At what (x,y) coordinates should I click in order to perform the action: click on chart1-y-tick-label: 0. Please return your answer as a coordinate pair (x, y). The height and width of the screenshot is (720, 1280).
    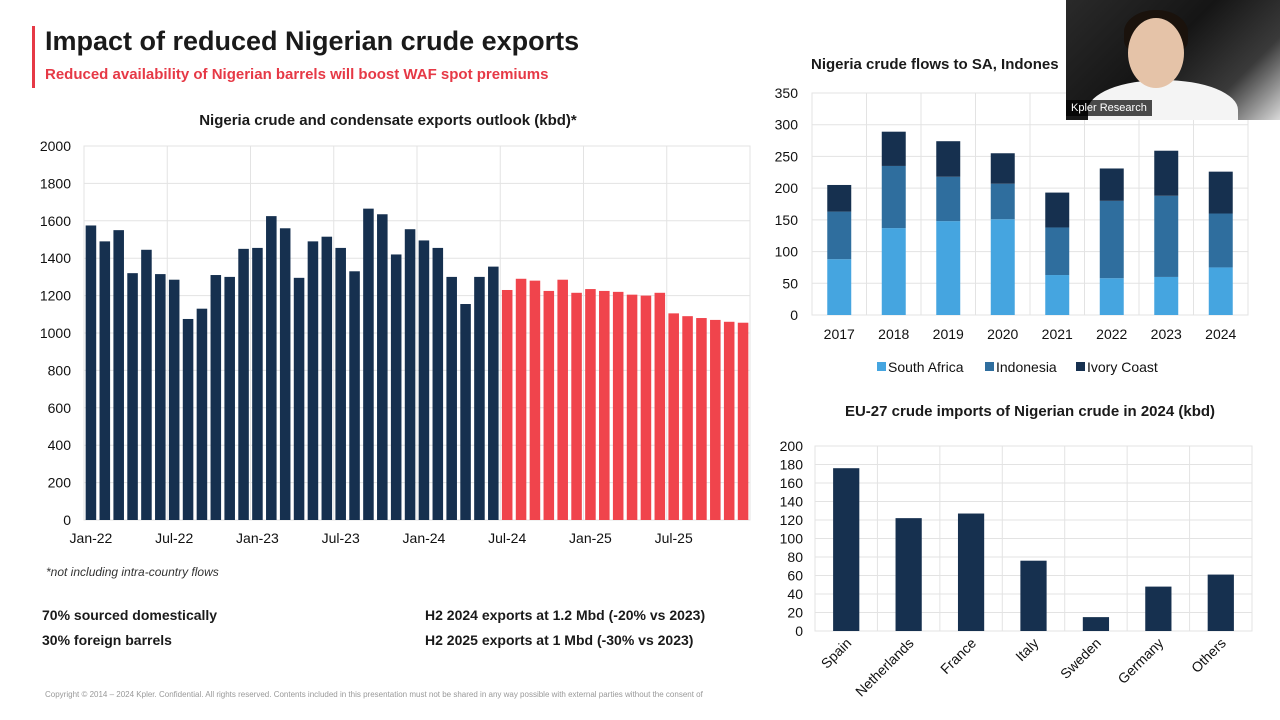
    Looking at the image, I should click on (67, 520).